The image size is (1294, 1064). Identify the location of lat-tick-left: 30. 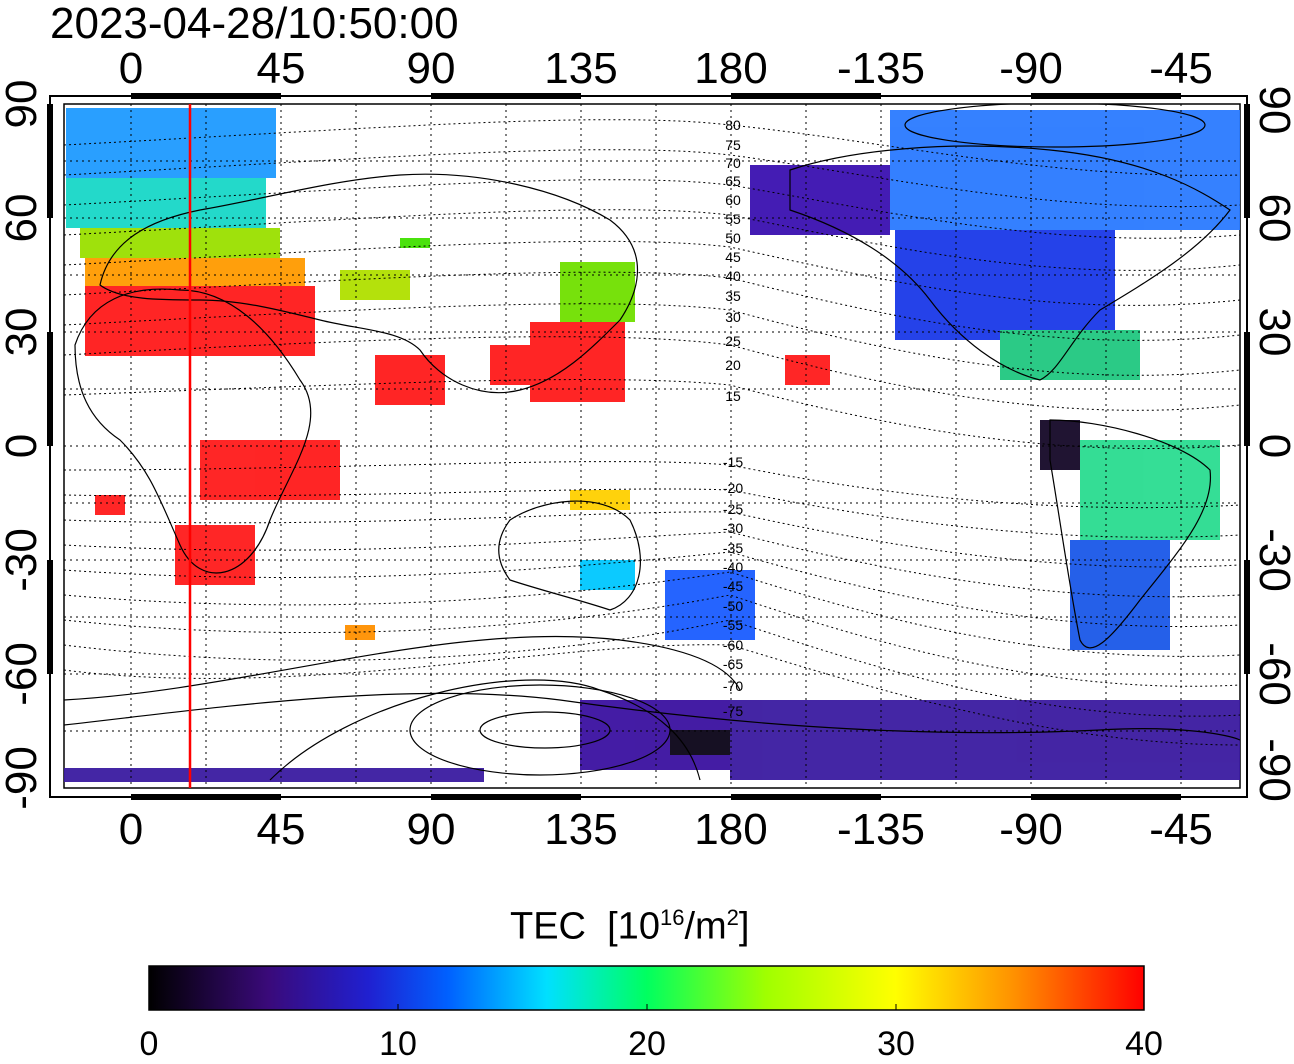
(23, 332).